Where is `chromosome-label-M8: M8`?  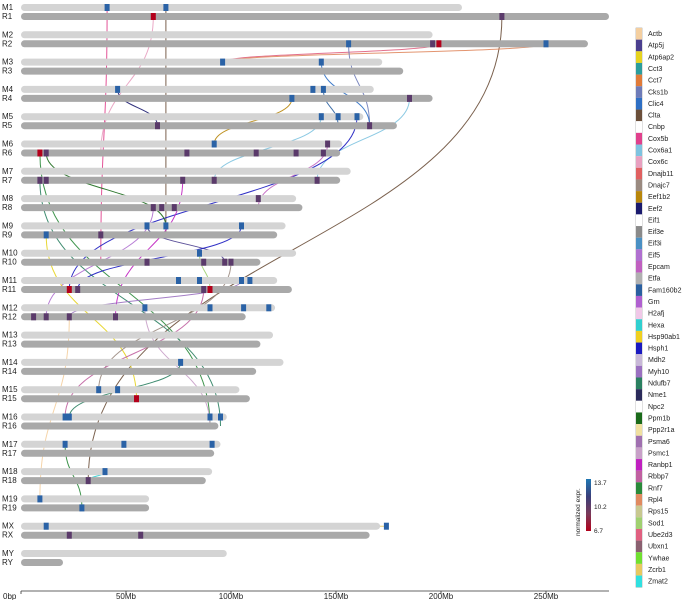 chromosome-label-M8: M8 is located at coordinates (8, 198).